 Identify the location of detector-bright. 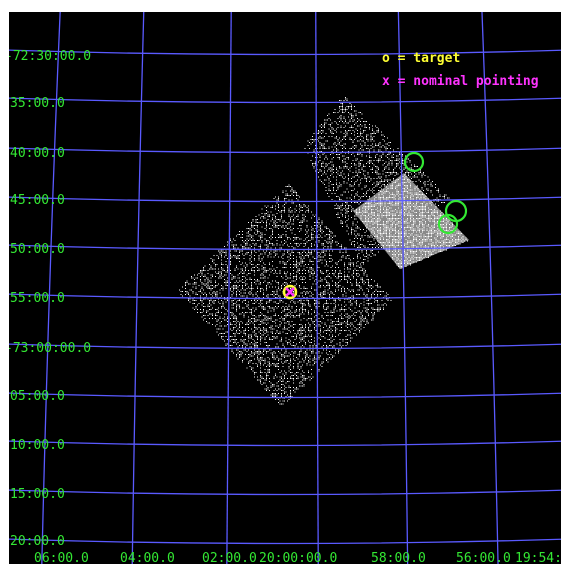
(411, 221).